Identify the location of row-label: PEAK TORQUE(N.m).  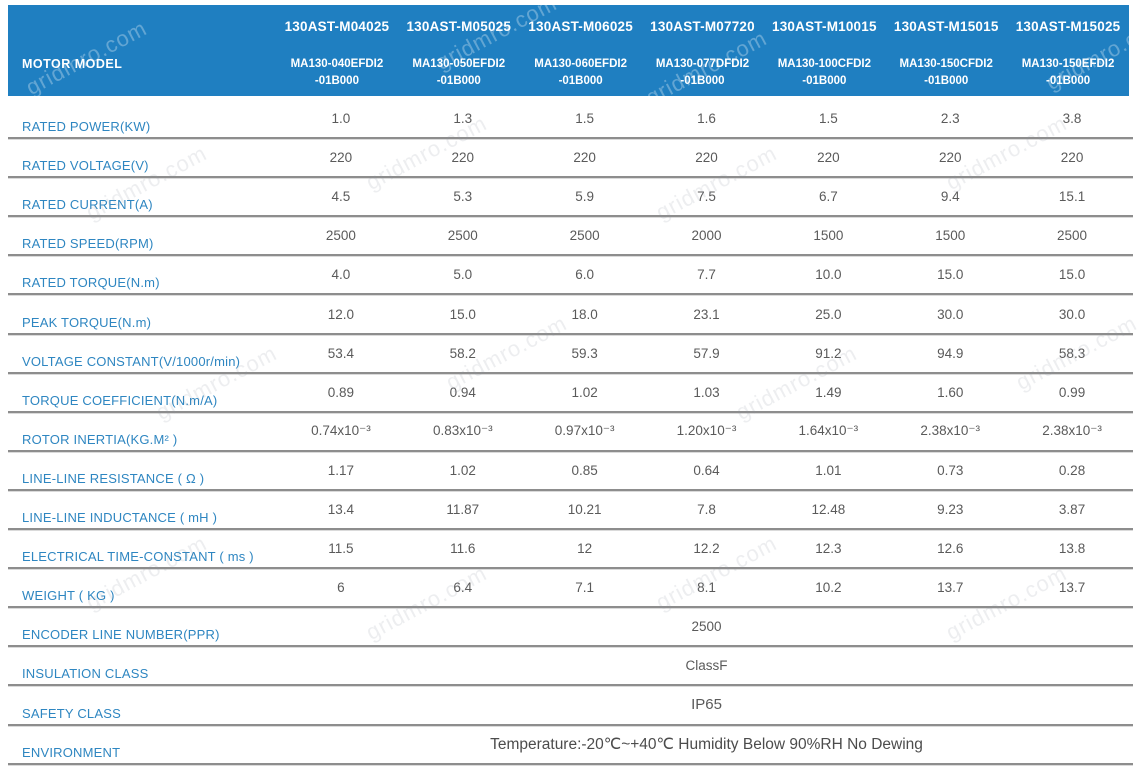
(87, 322).